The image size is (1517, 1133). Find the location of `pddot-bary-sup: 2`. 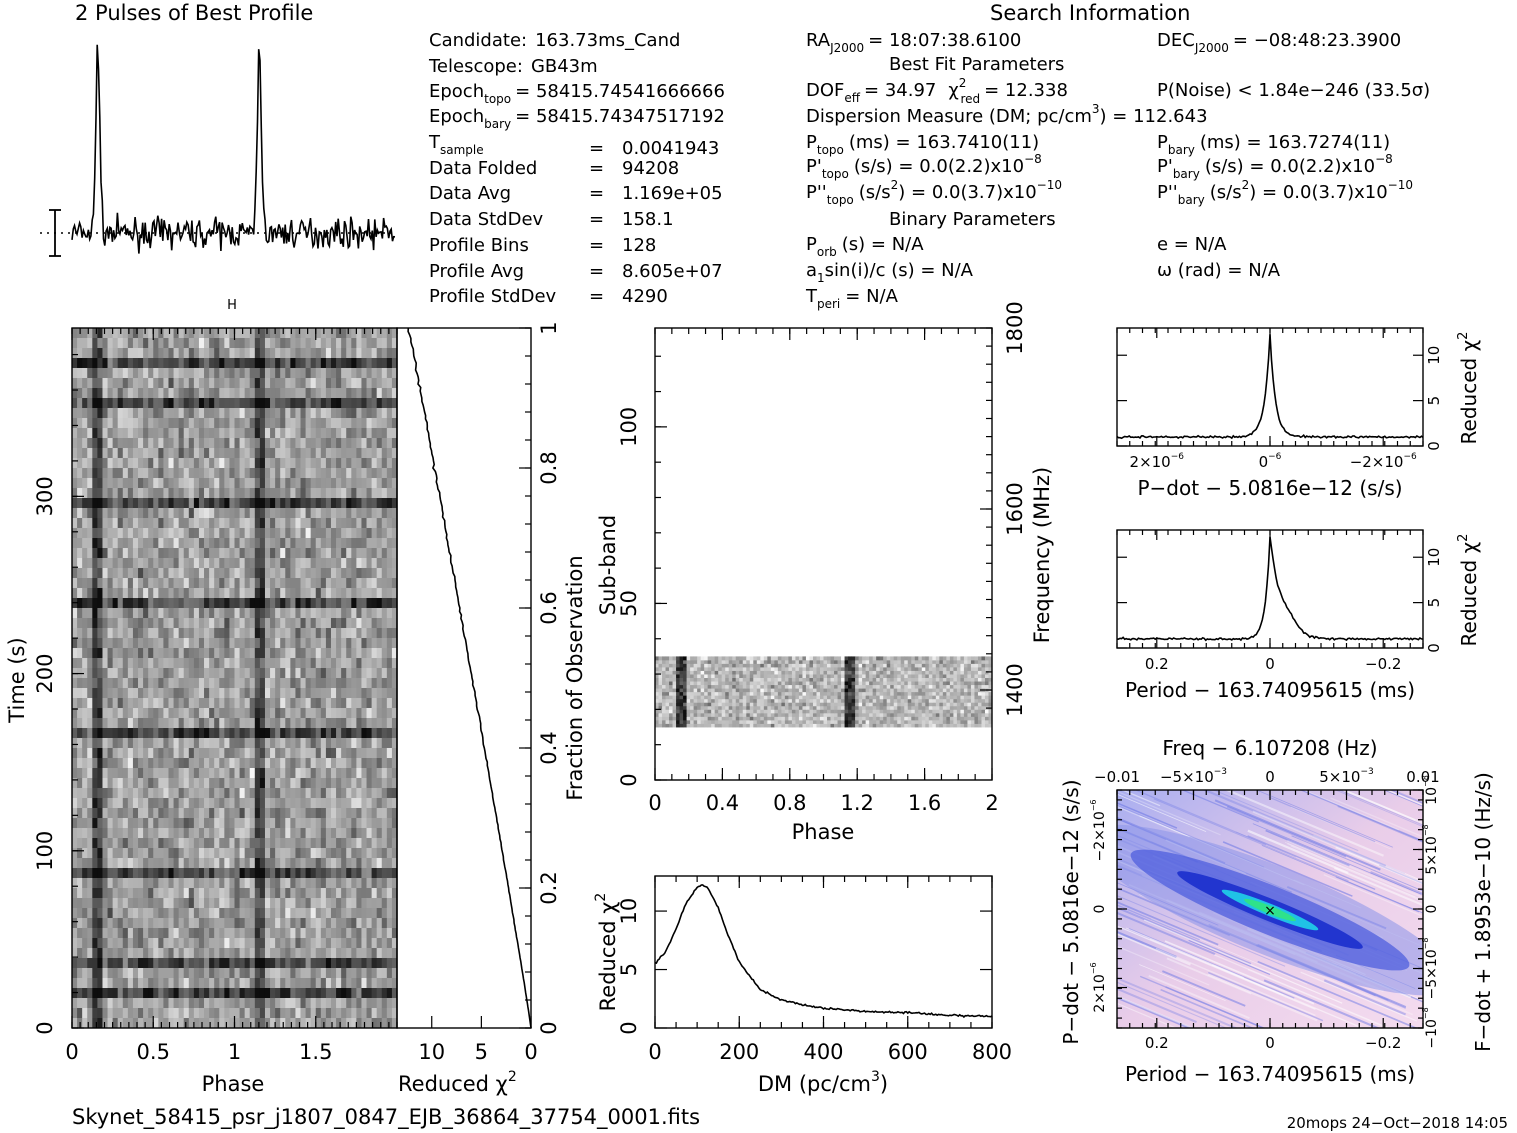

pddot-bary-sup: 2 is located at coordinates (1246, 185).